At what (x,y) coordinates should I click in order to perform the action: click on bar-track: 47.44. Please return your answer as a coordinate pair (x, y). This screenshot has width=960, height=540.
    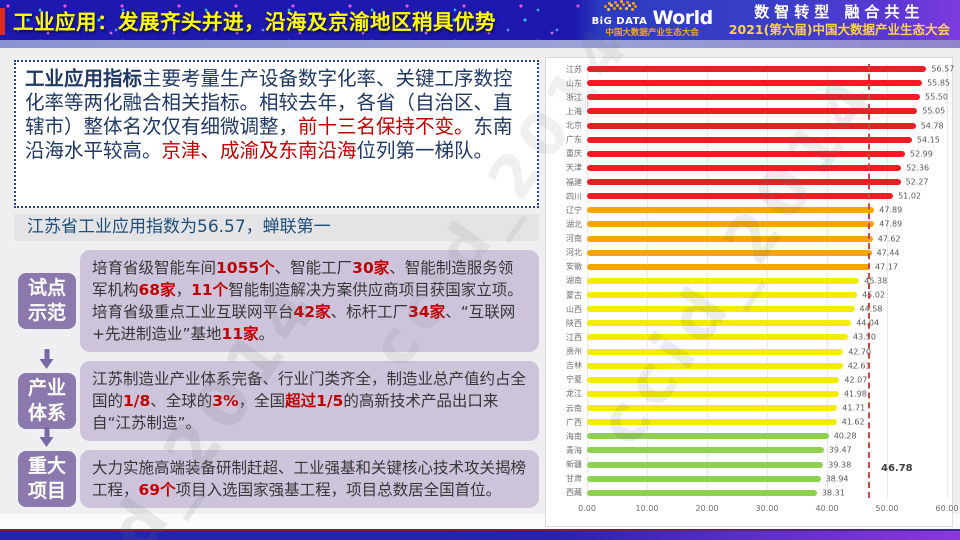
    Looking at the image, I should click on (767, 253).